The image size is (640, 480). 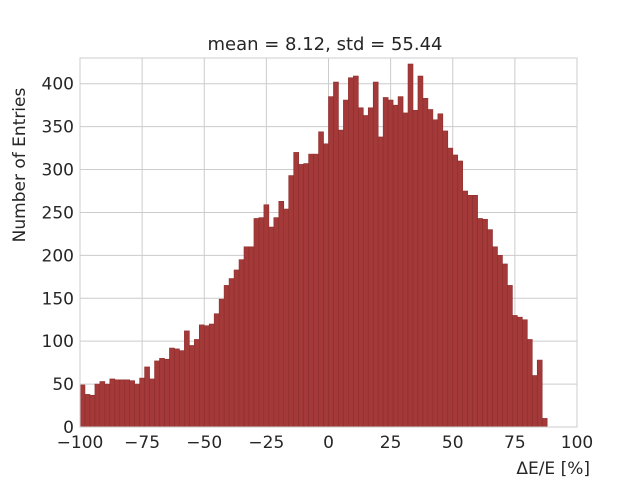 I want to click on x-tick-label: −100, so click(x=80, y=443).